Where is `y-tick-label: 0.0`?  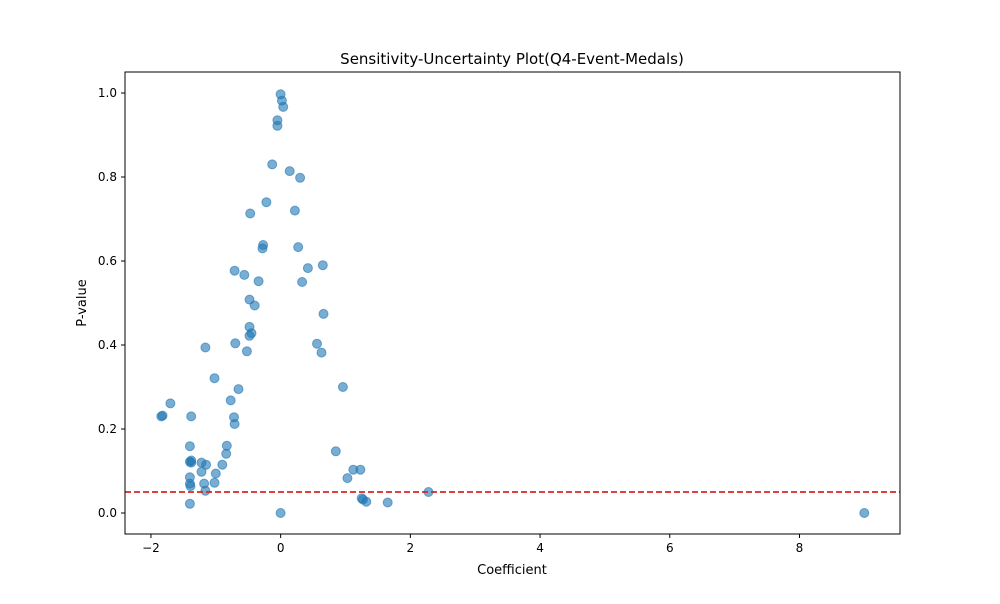 y-tick-label: 0.0 is located at coordinates (107, 513).